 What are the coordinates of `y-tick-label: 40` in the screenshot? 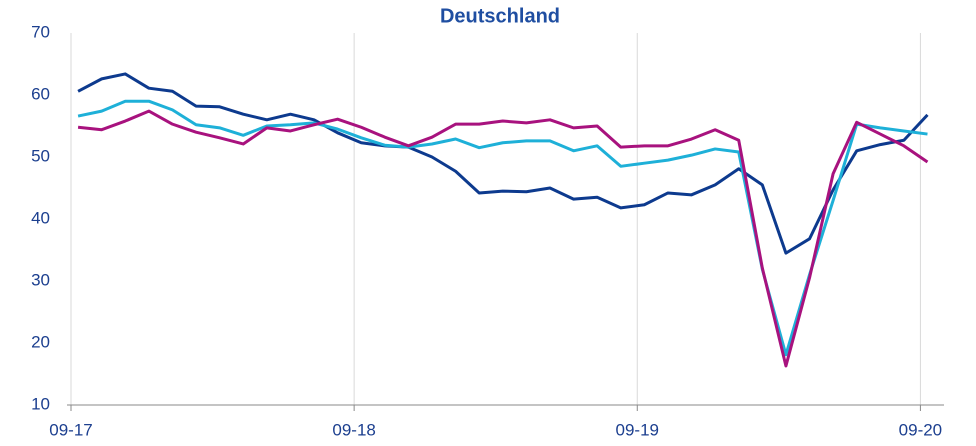 It's located at (40, 217).